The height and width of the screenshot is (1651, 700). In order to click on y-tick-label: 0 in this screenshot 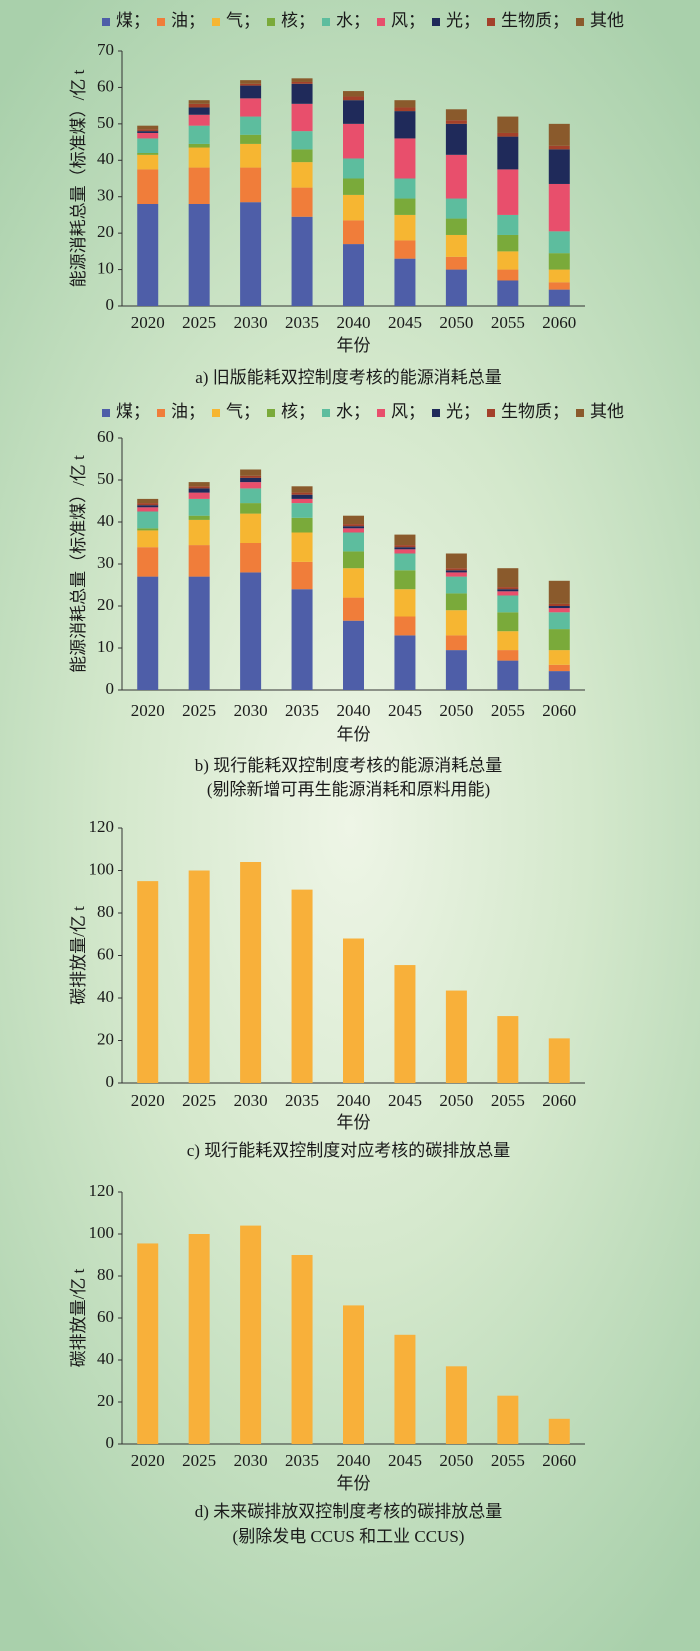, I will do `click(110, 304)`.